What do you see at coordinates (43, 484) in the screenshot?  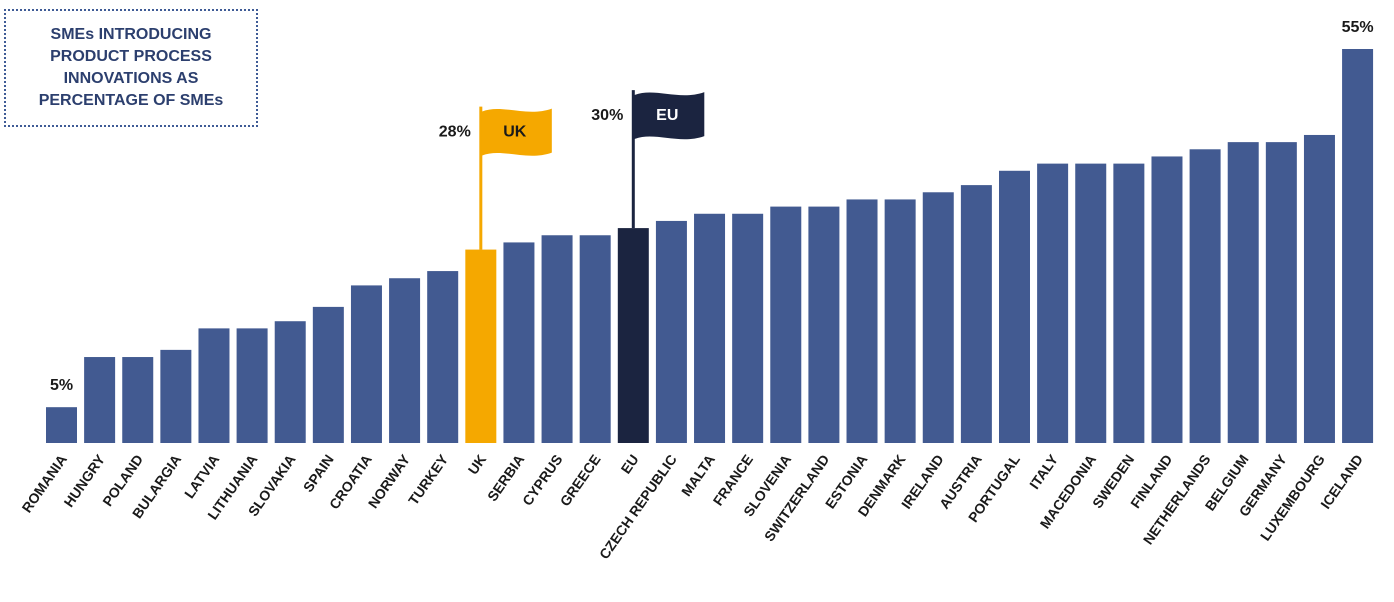 I see `x-tick-label: ROMANIA` at bounding box center [43, 484].